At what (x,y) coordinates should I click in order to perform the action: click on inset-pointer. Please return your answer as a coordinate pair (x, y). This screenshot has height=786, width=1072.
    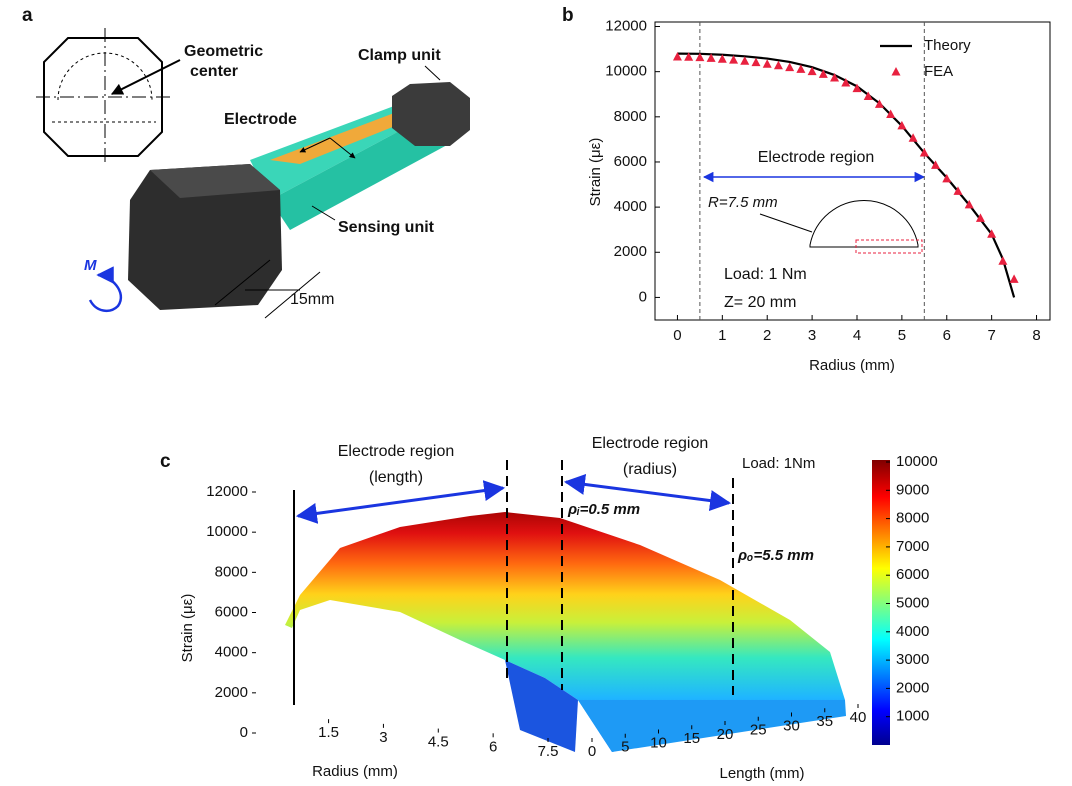
    Looking at the image, I should click on (786, 223).